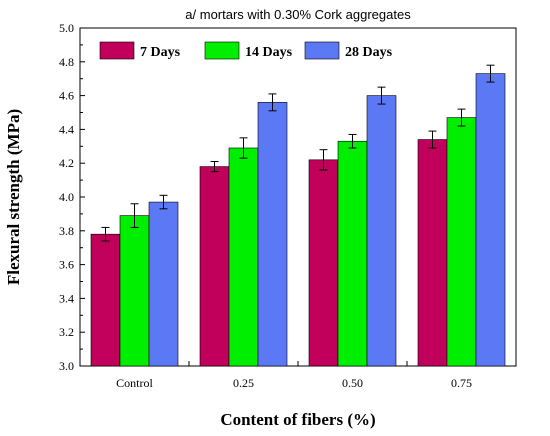 Image resolution: width=550 pixels, height=436 pixels. What do you see at coordinates (66, 62) in the screenshot?
I see `y-tick-label: 4.8` at bounding box center [66, 62].